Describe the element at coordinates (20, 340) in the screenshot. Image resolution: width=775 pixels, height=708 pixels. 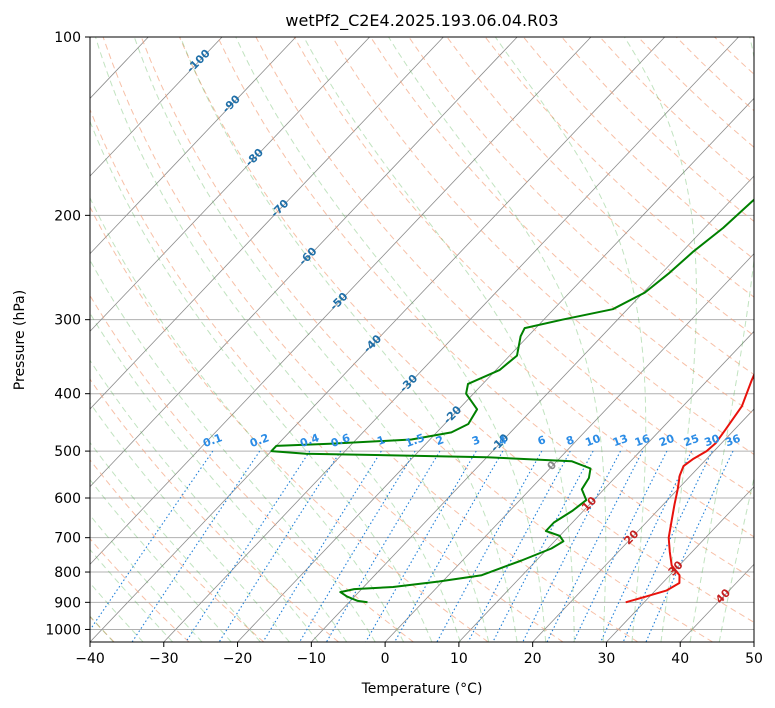
I see `y-axis-title: Pressure (hPa)` at that location.